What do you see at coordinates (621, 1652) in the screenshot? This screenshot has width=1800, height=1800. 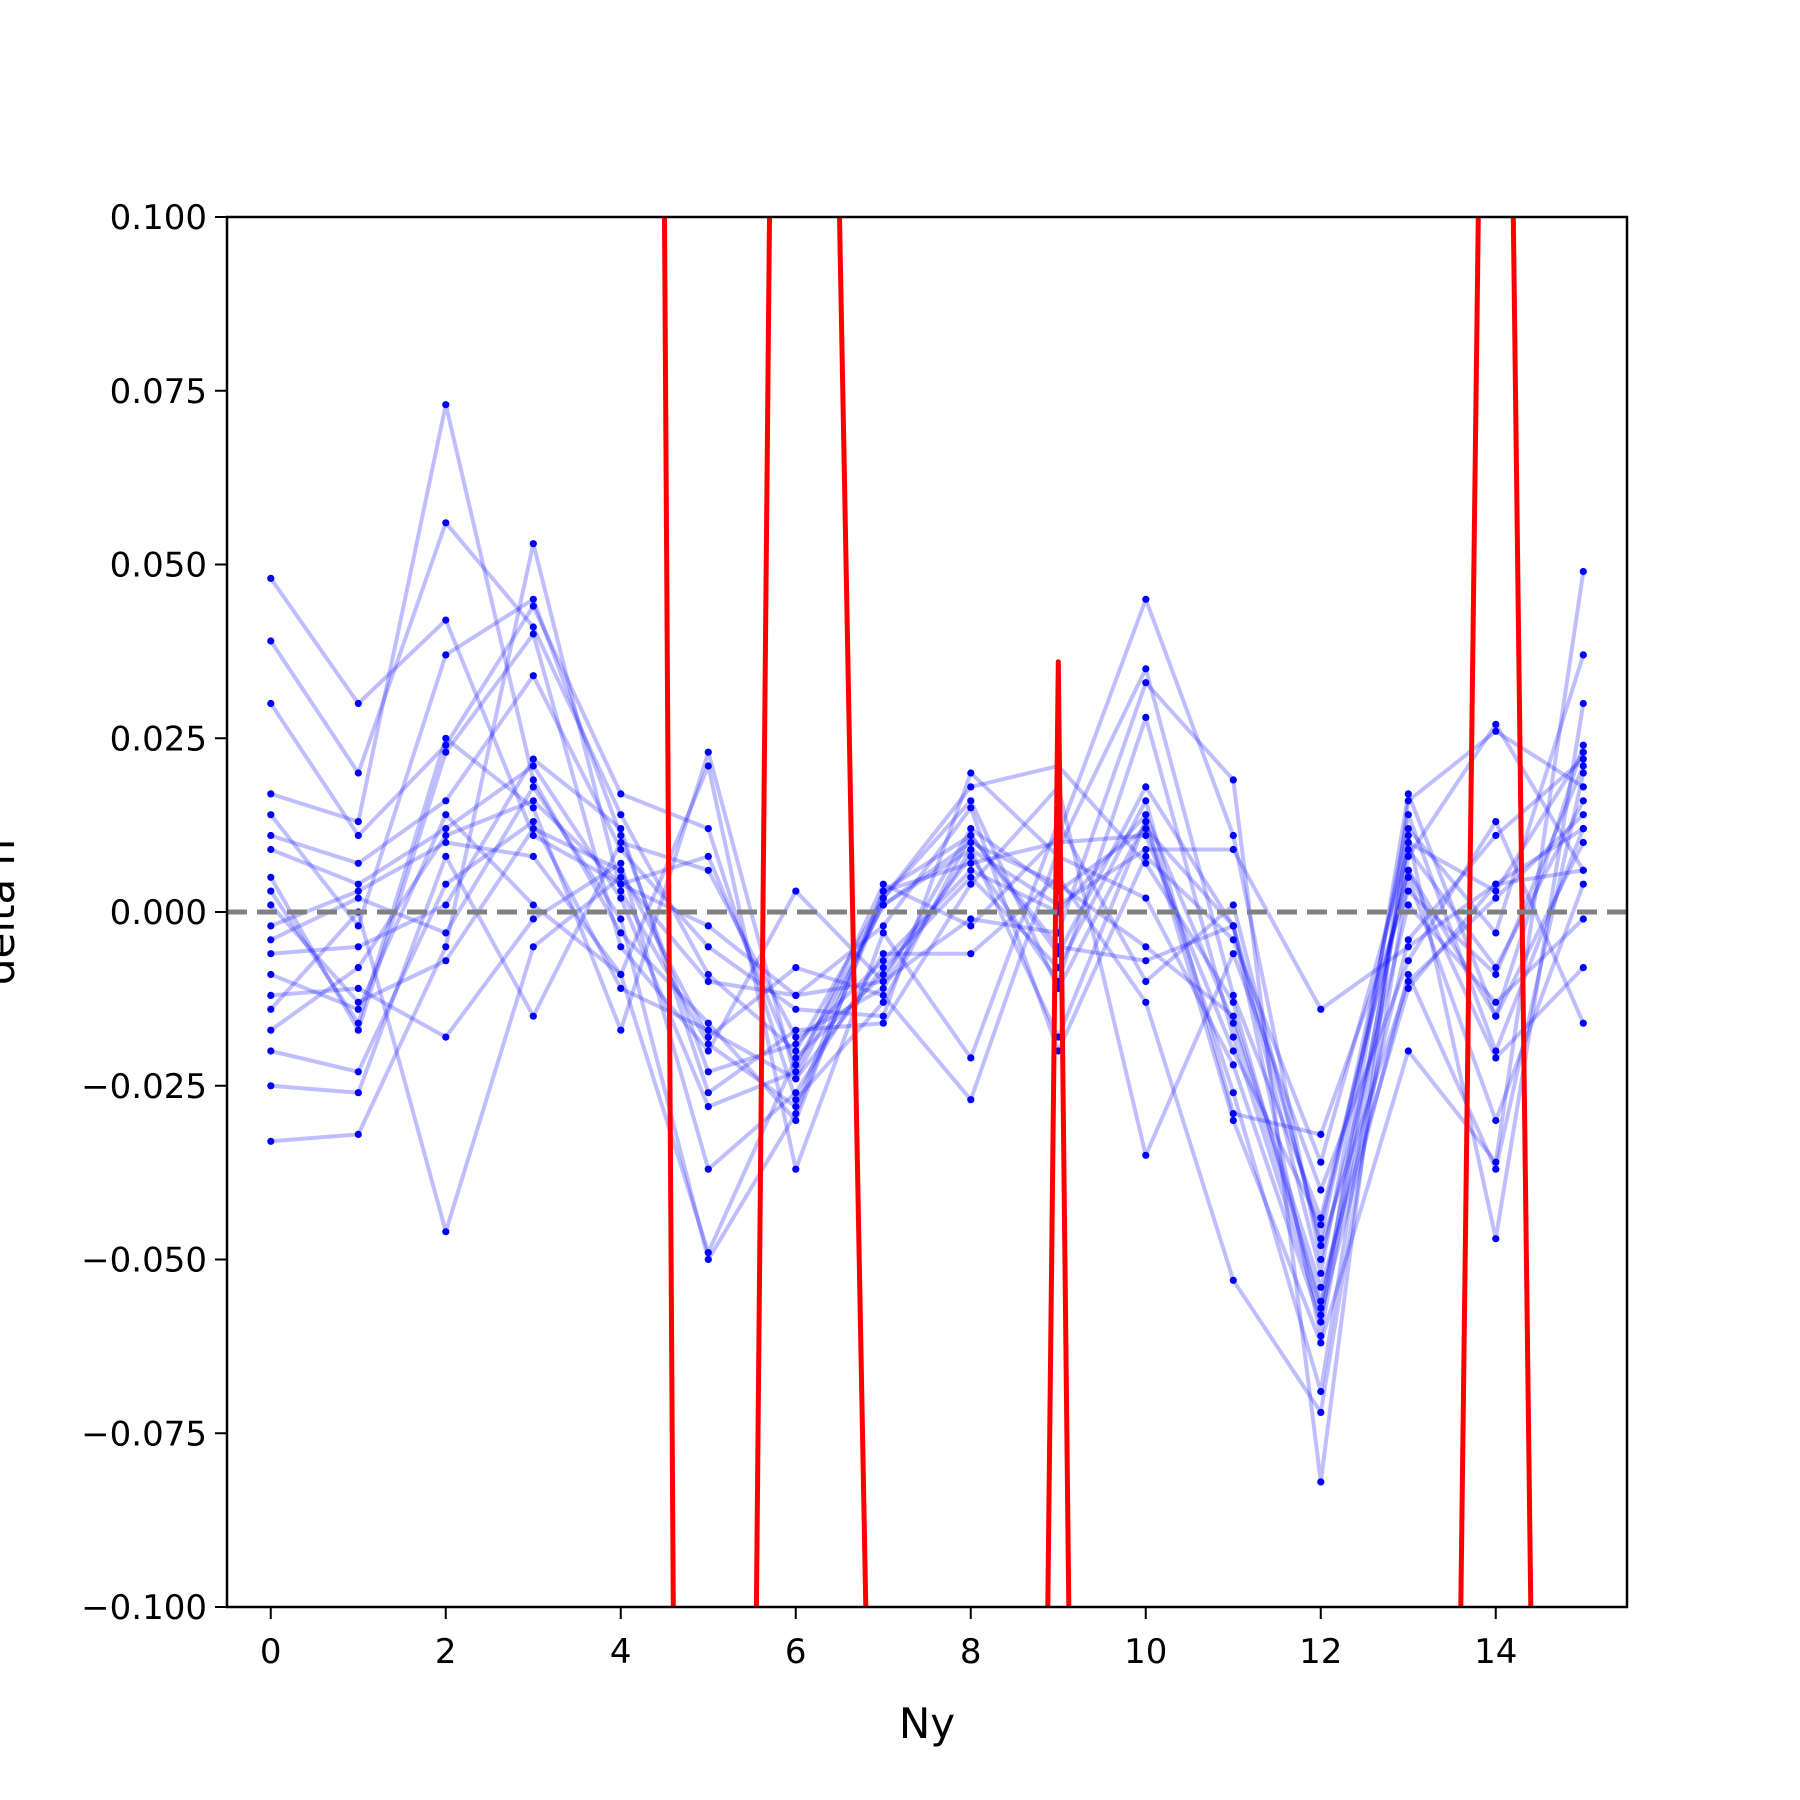 I see `x-tick-label: 4` at bounding box center [621, 1652].